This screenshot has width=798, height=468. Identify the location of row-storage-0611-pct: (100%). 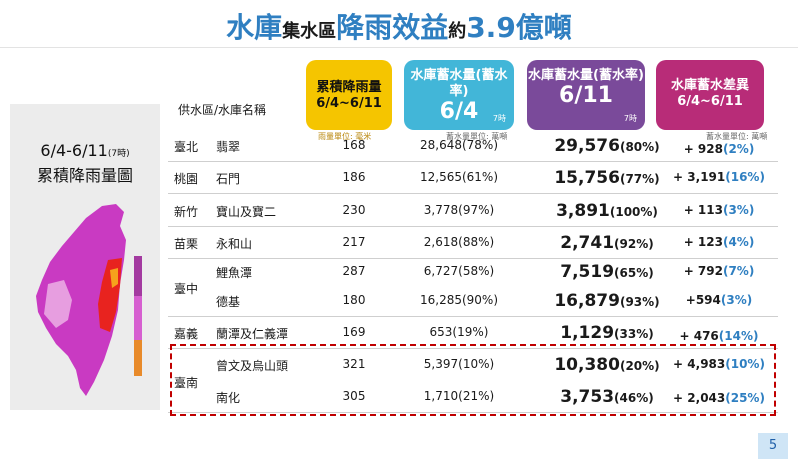
(633, 212).